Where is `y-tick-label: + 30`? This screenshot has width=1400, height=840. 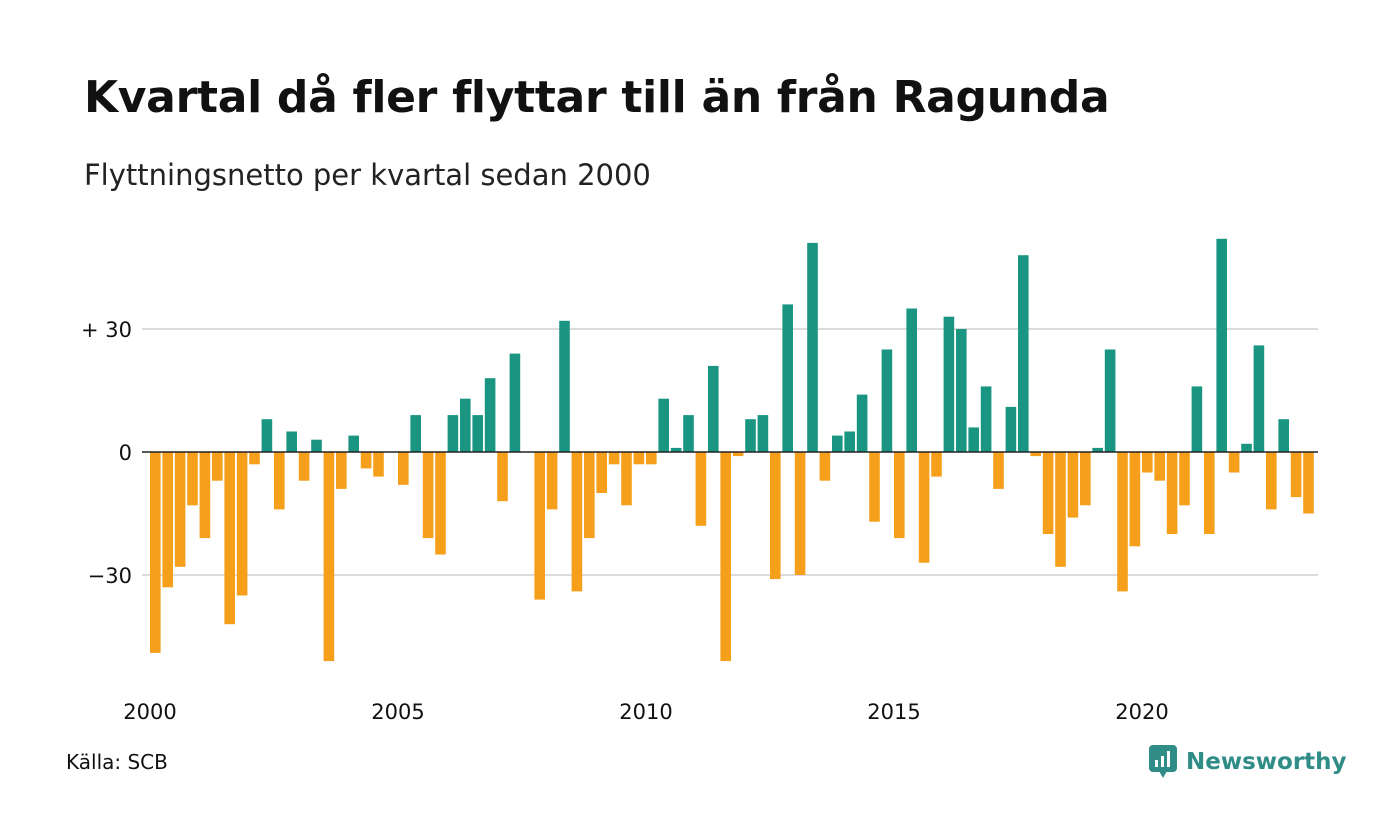
y-tick-label: + 30 is located at coordinates (106, 330).